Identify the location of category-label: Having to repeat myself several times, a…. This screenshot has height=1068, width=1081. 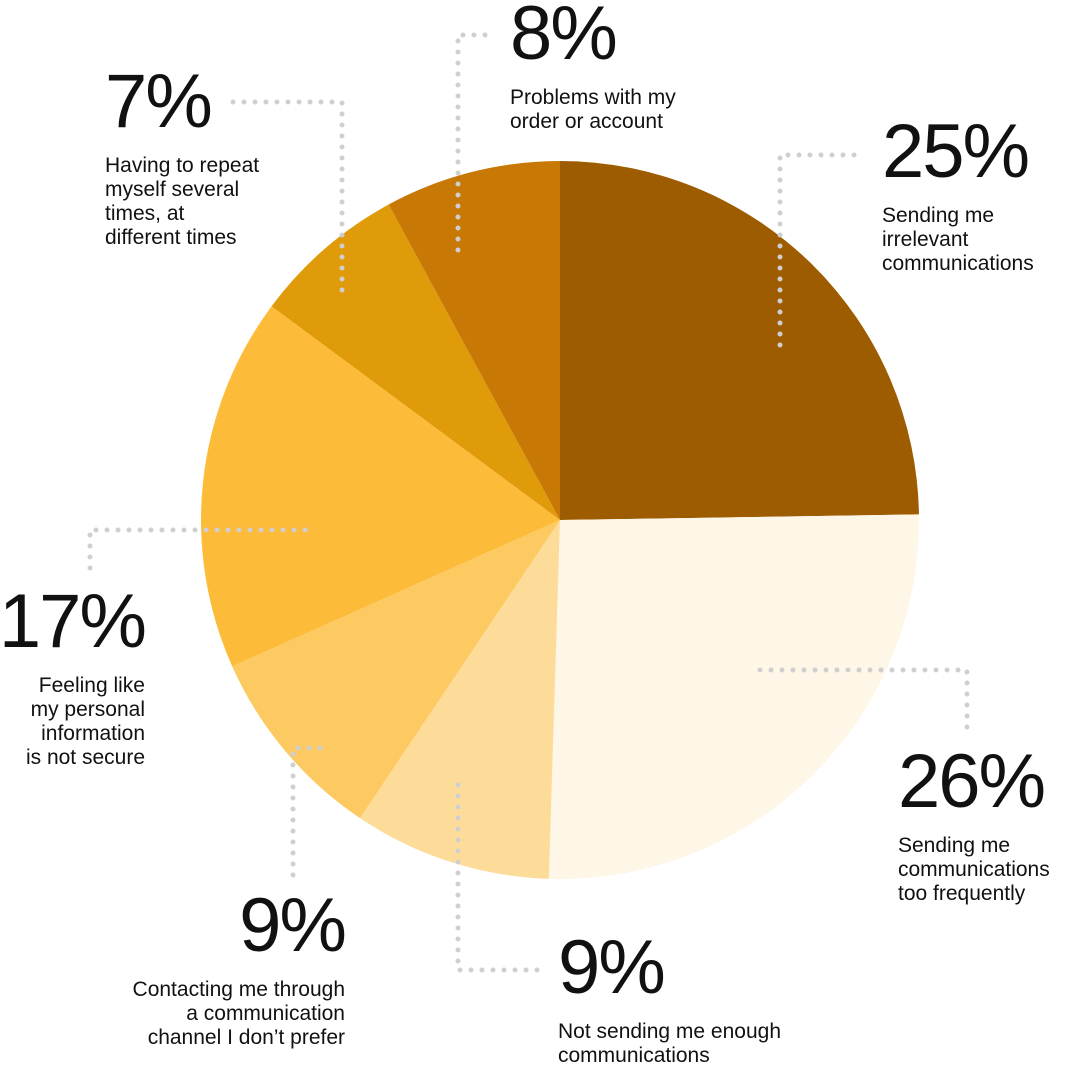
(182, 201).